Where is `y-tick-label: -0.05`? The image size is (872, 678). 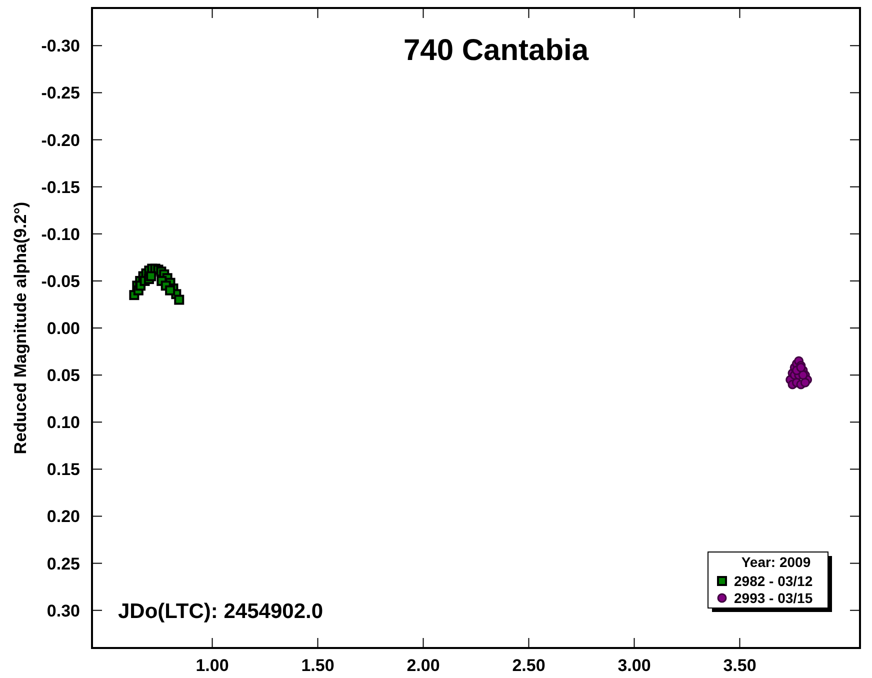
y-tick-label: -0.05 is located at coordinates (60, 281).